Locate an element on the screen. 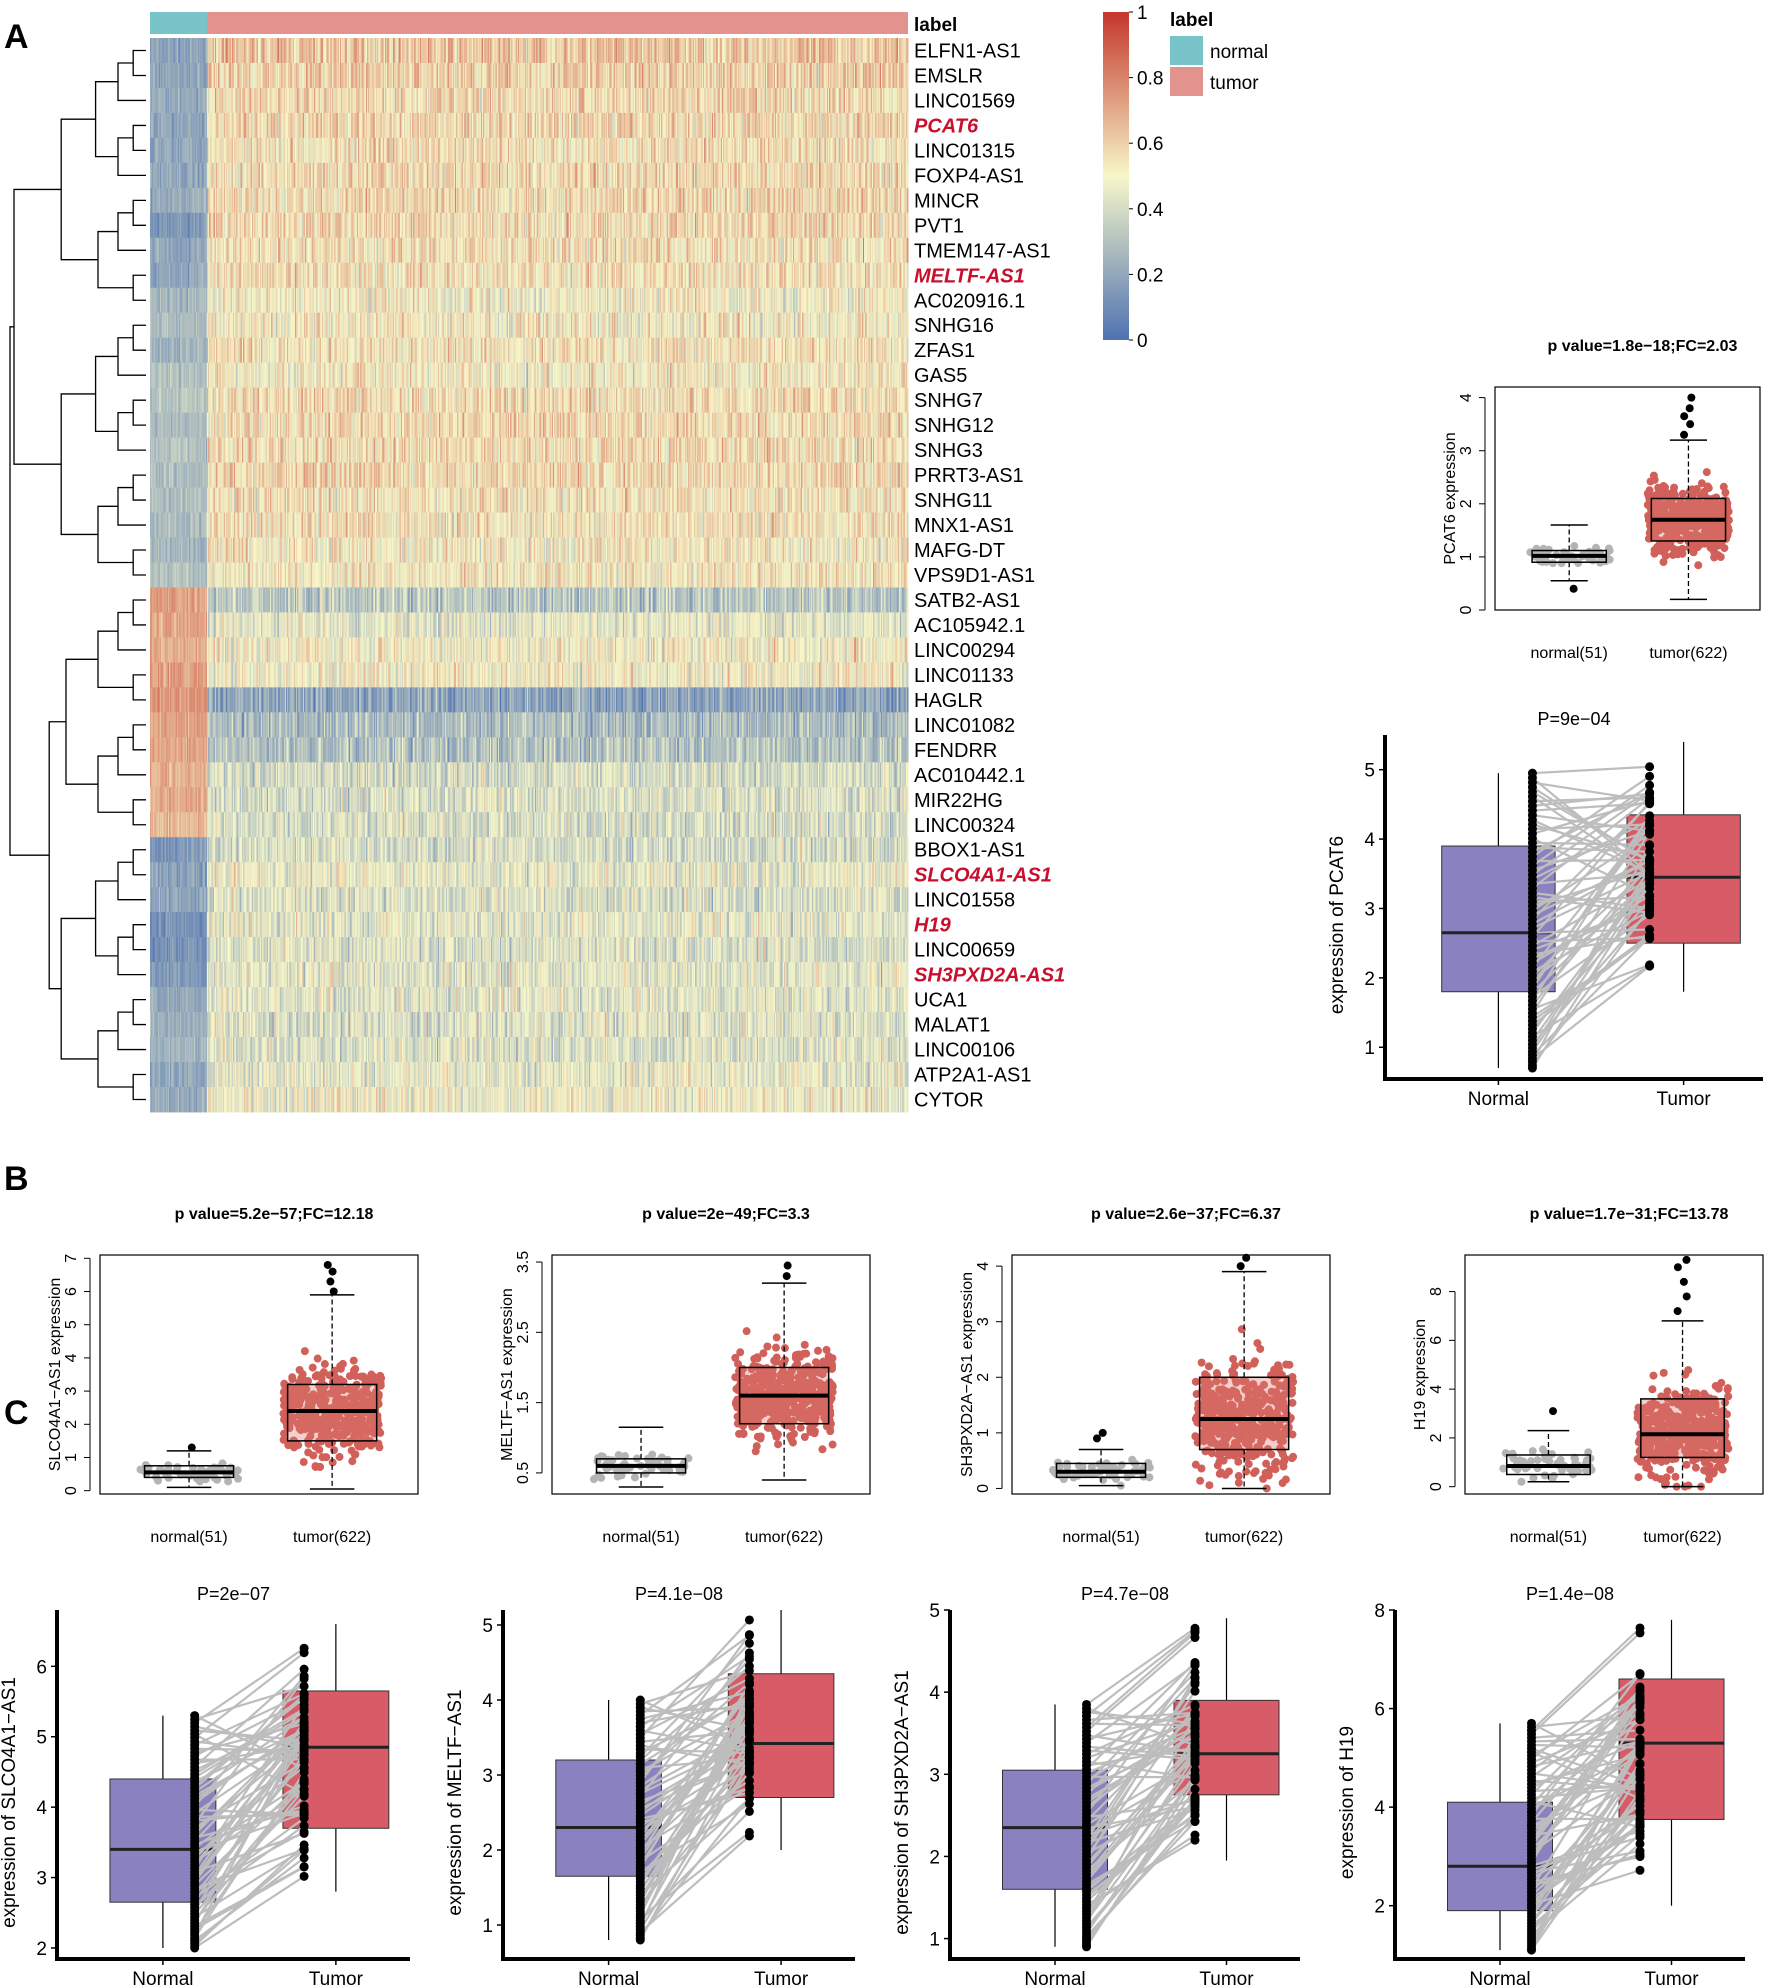 The width and height of the screenshot is (1772, 1988). panel-label-c: C is located at coordinates (16, 1413).